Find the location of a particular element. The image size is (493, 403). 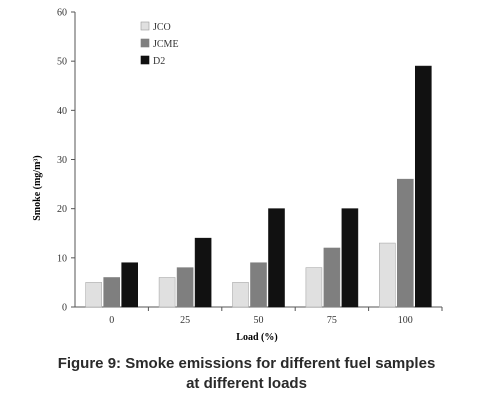

y-axis-label: Smoke (mg/m³) is located at coordinates (37, 188).